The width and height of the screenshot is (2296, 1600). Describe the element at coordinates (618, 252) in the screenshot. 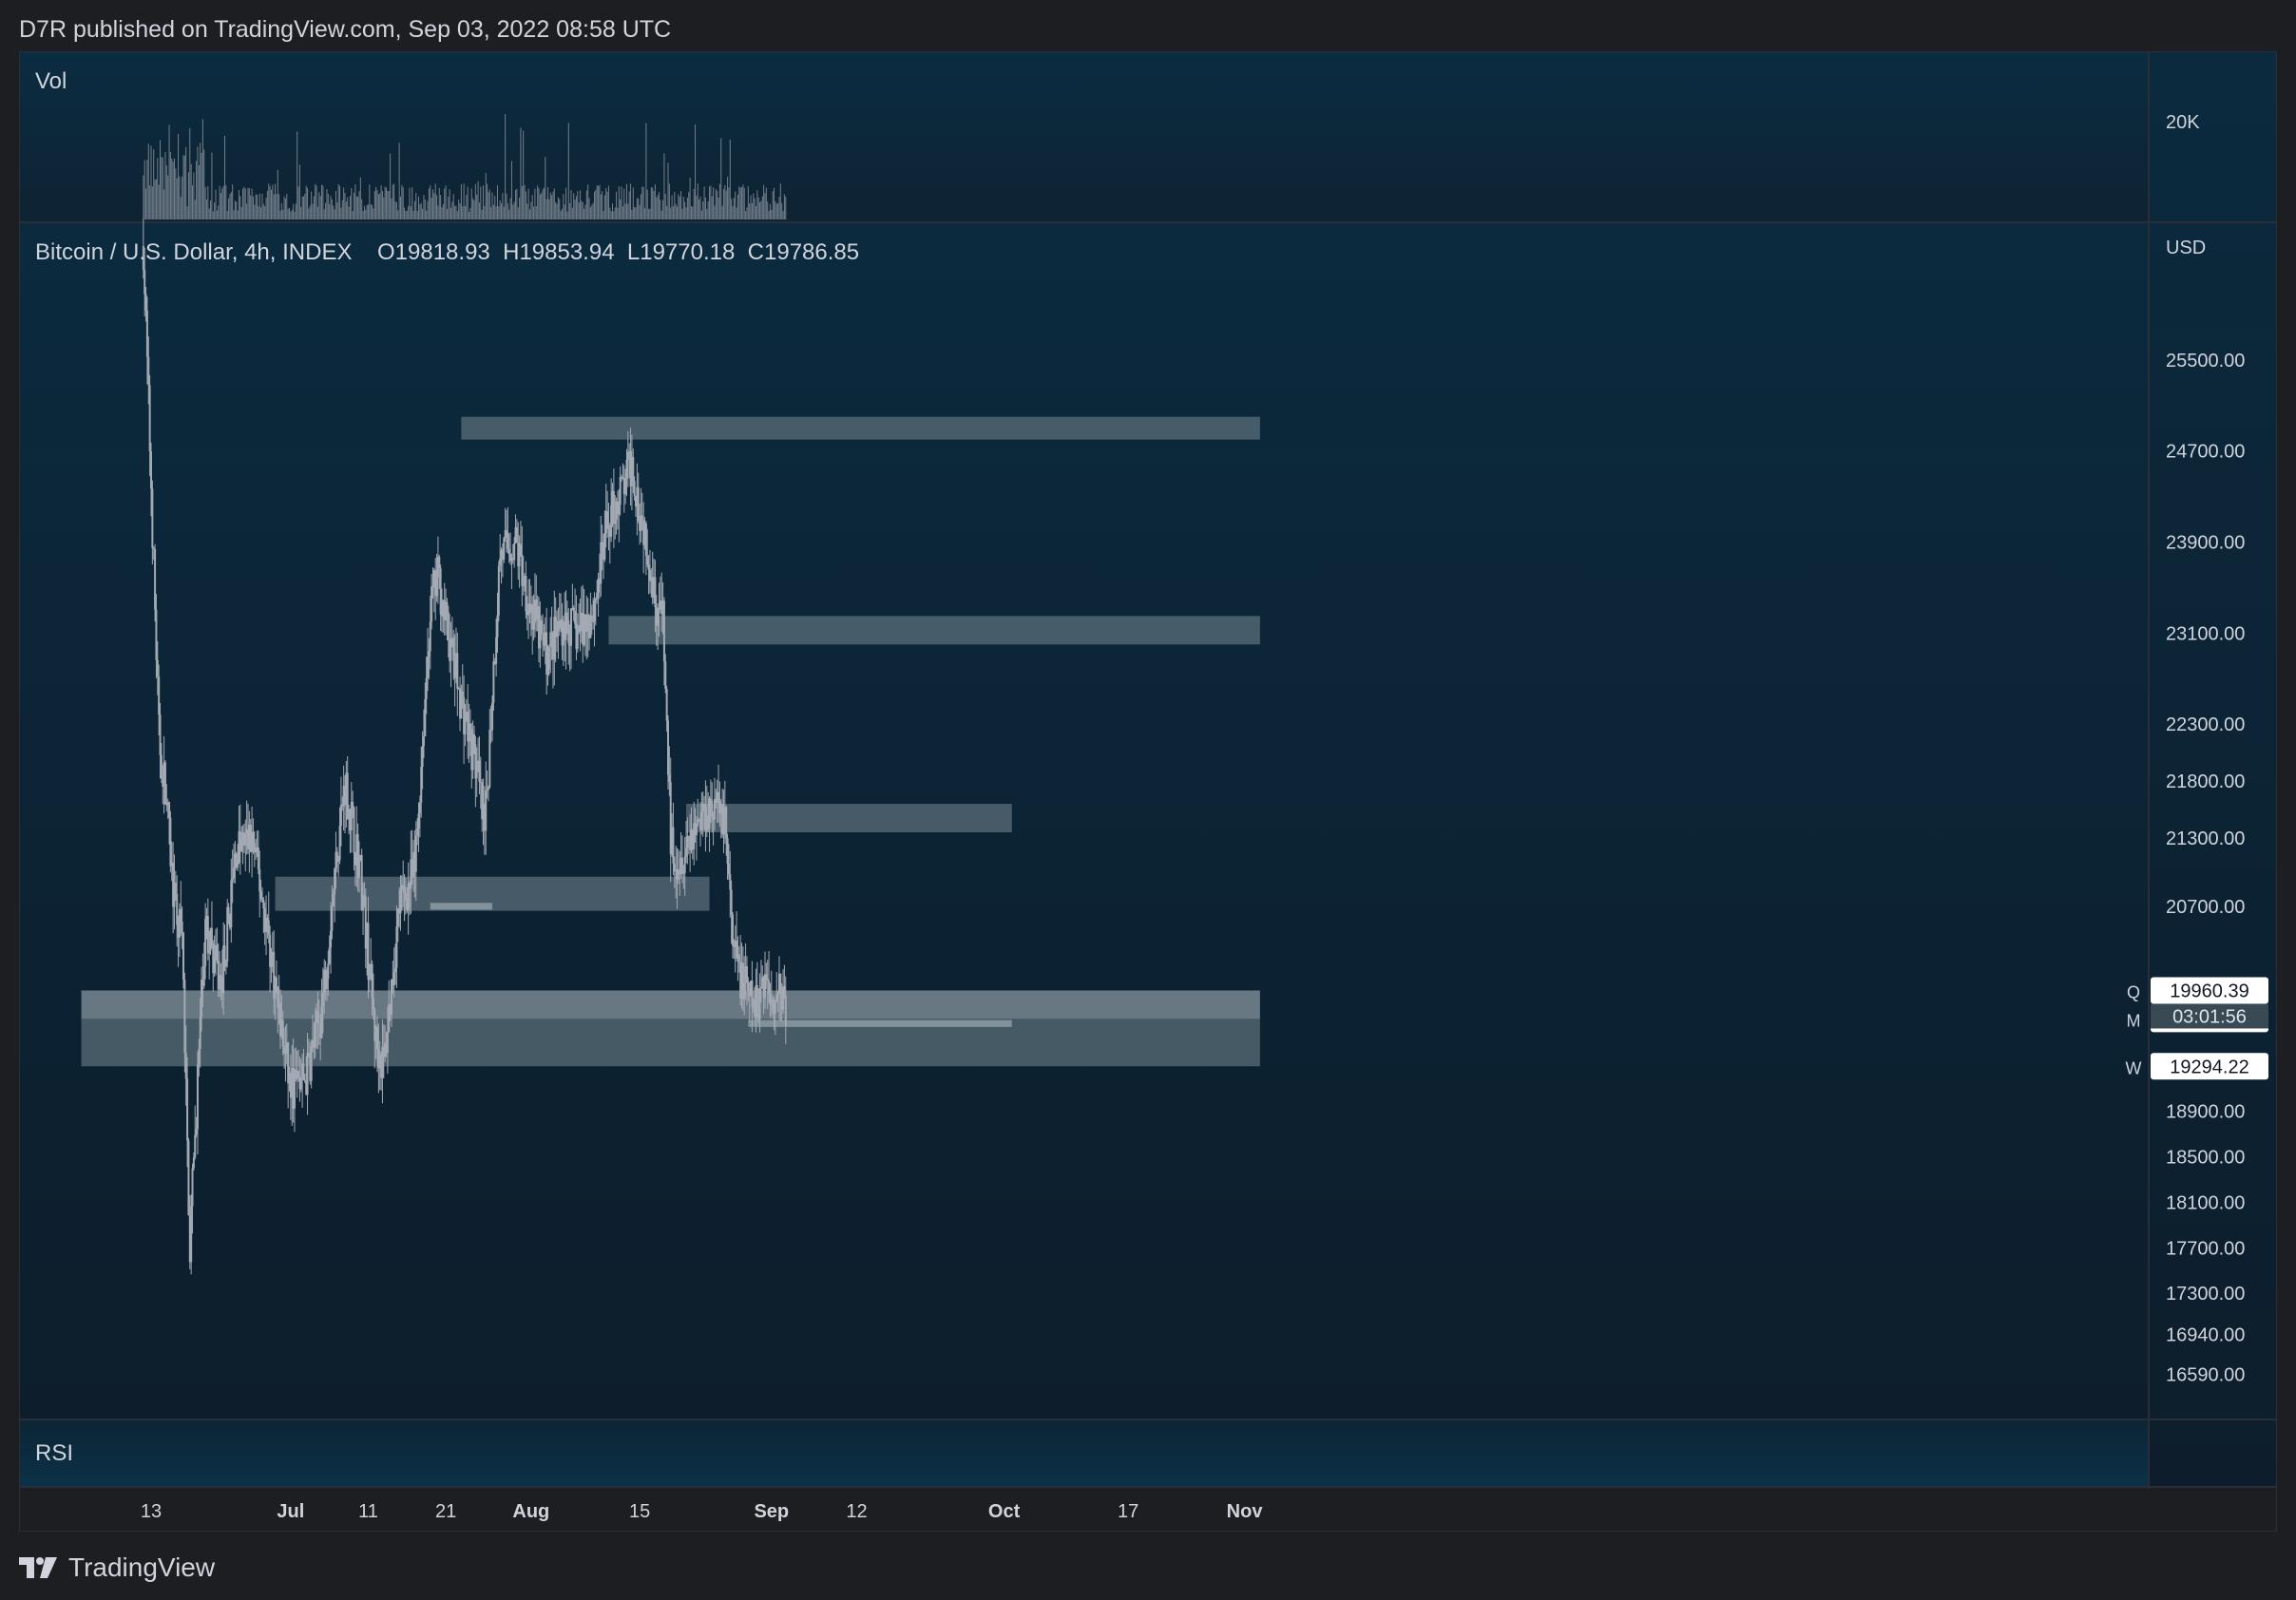

I see `ohlc-readout: O19818.93 H19853.94 L19770.18 C19786.85` at that location.